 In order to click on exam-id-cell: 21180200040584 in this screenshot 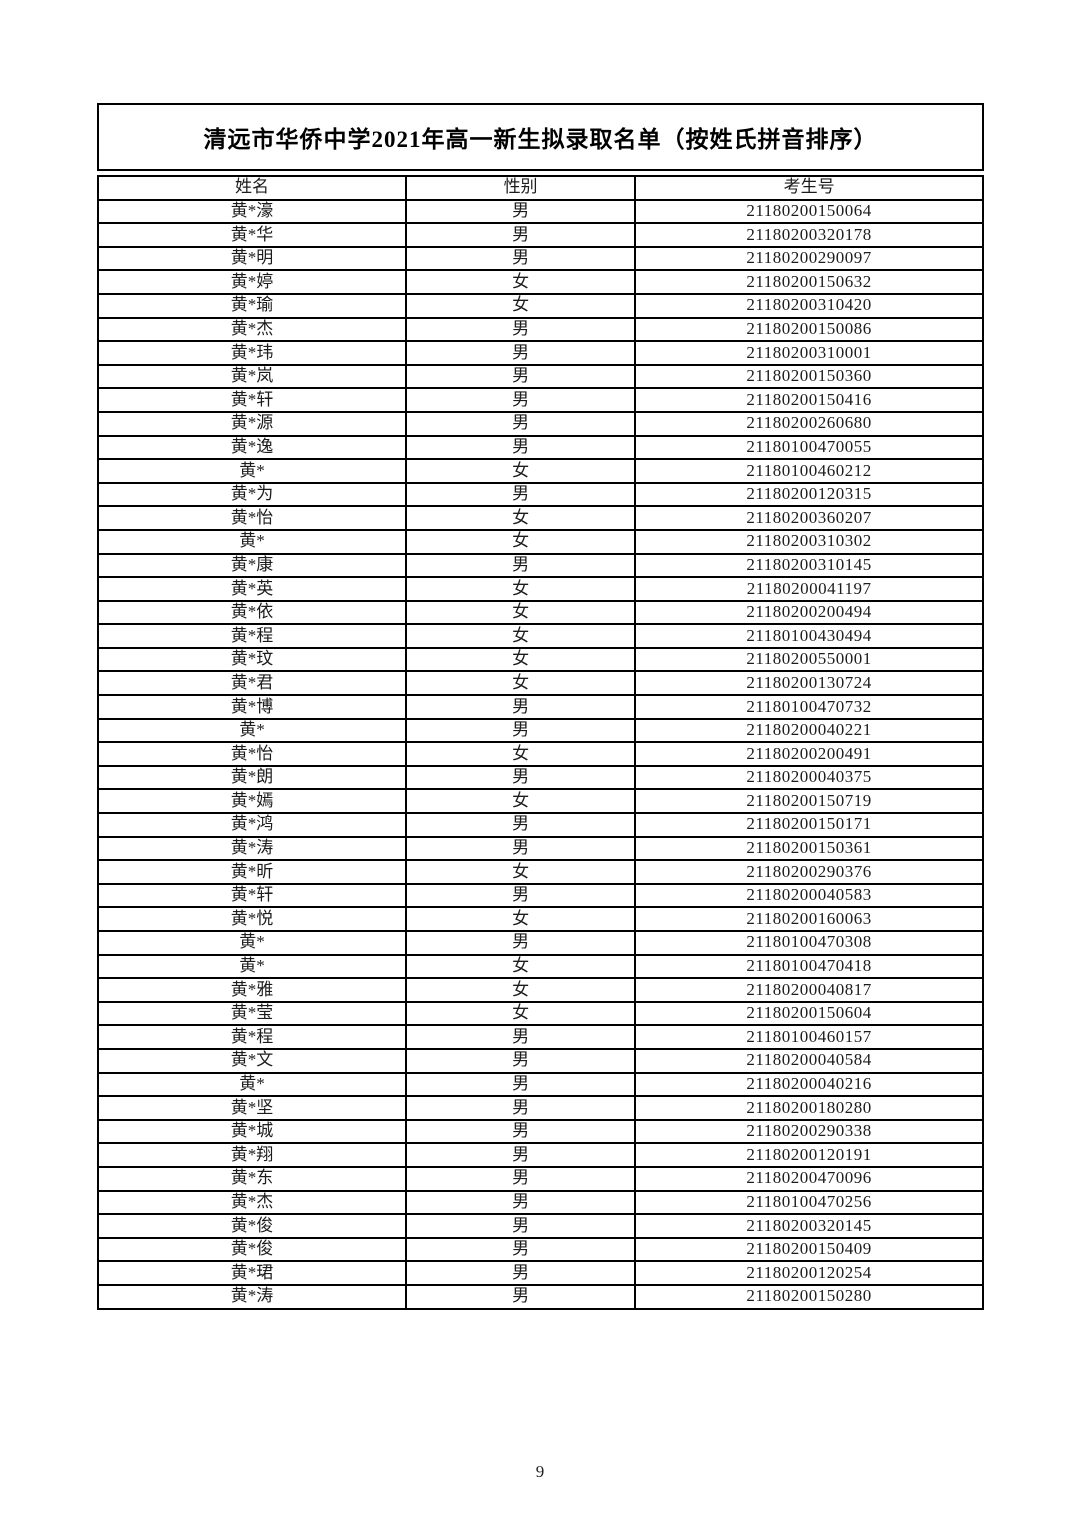, I will do `click(809, 1060)`.